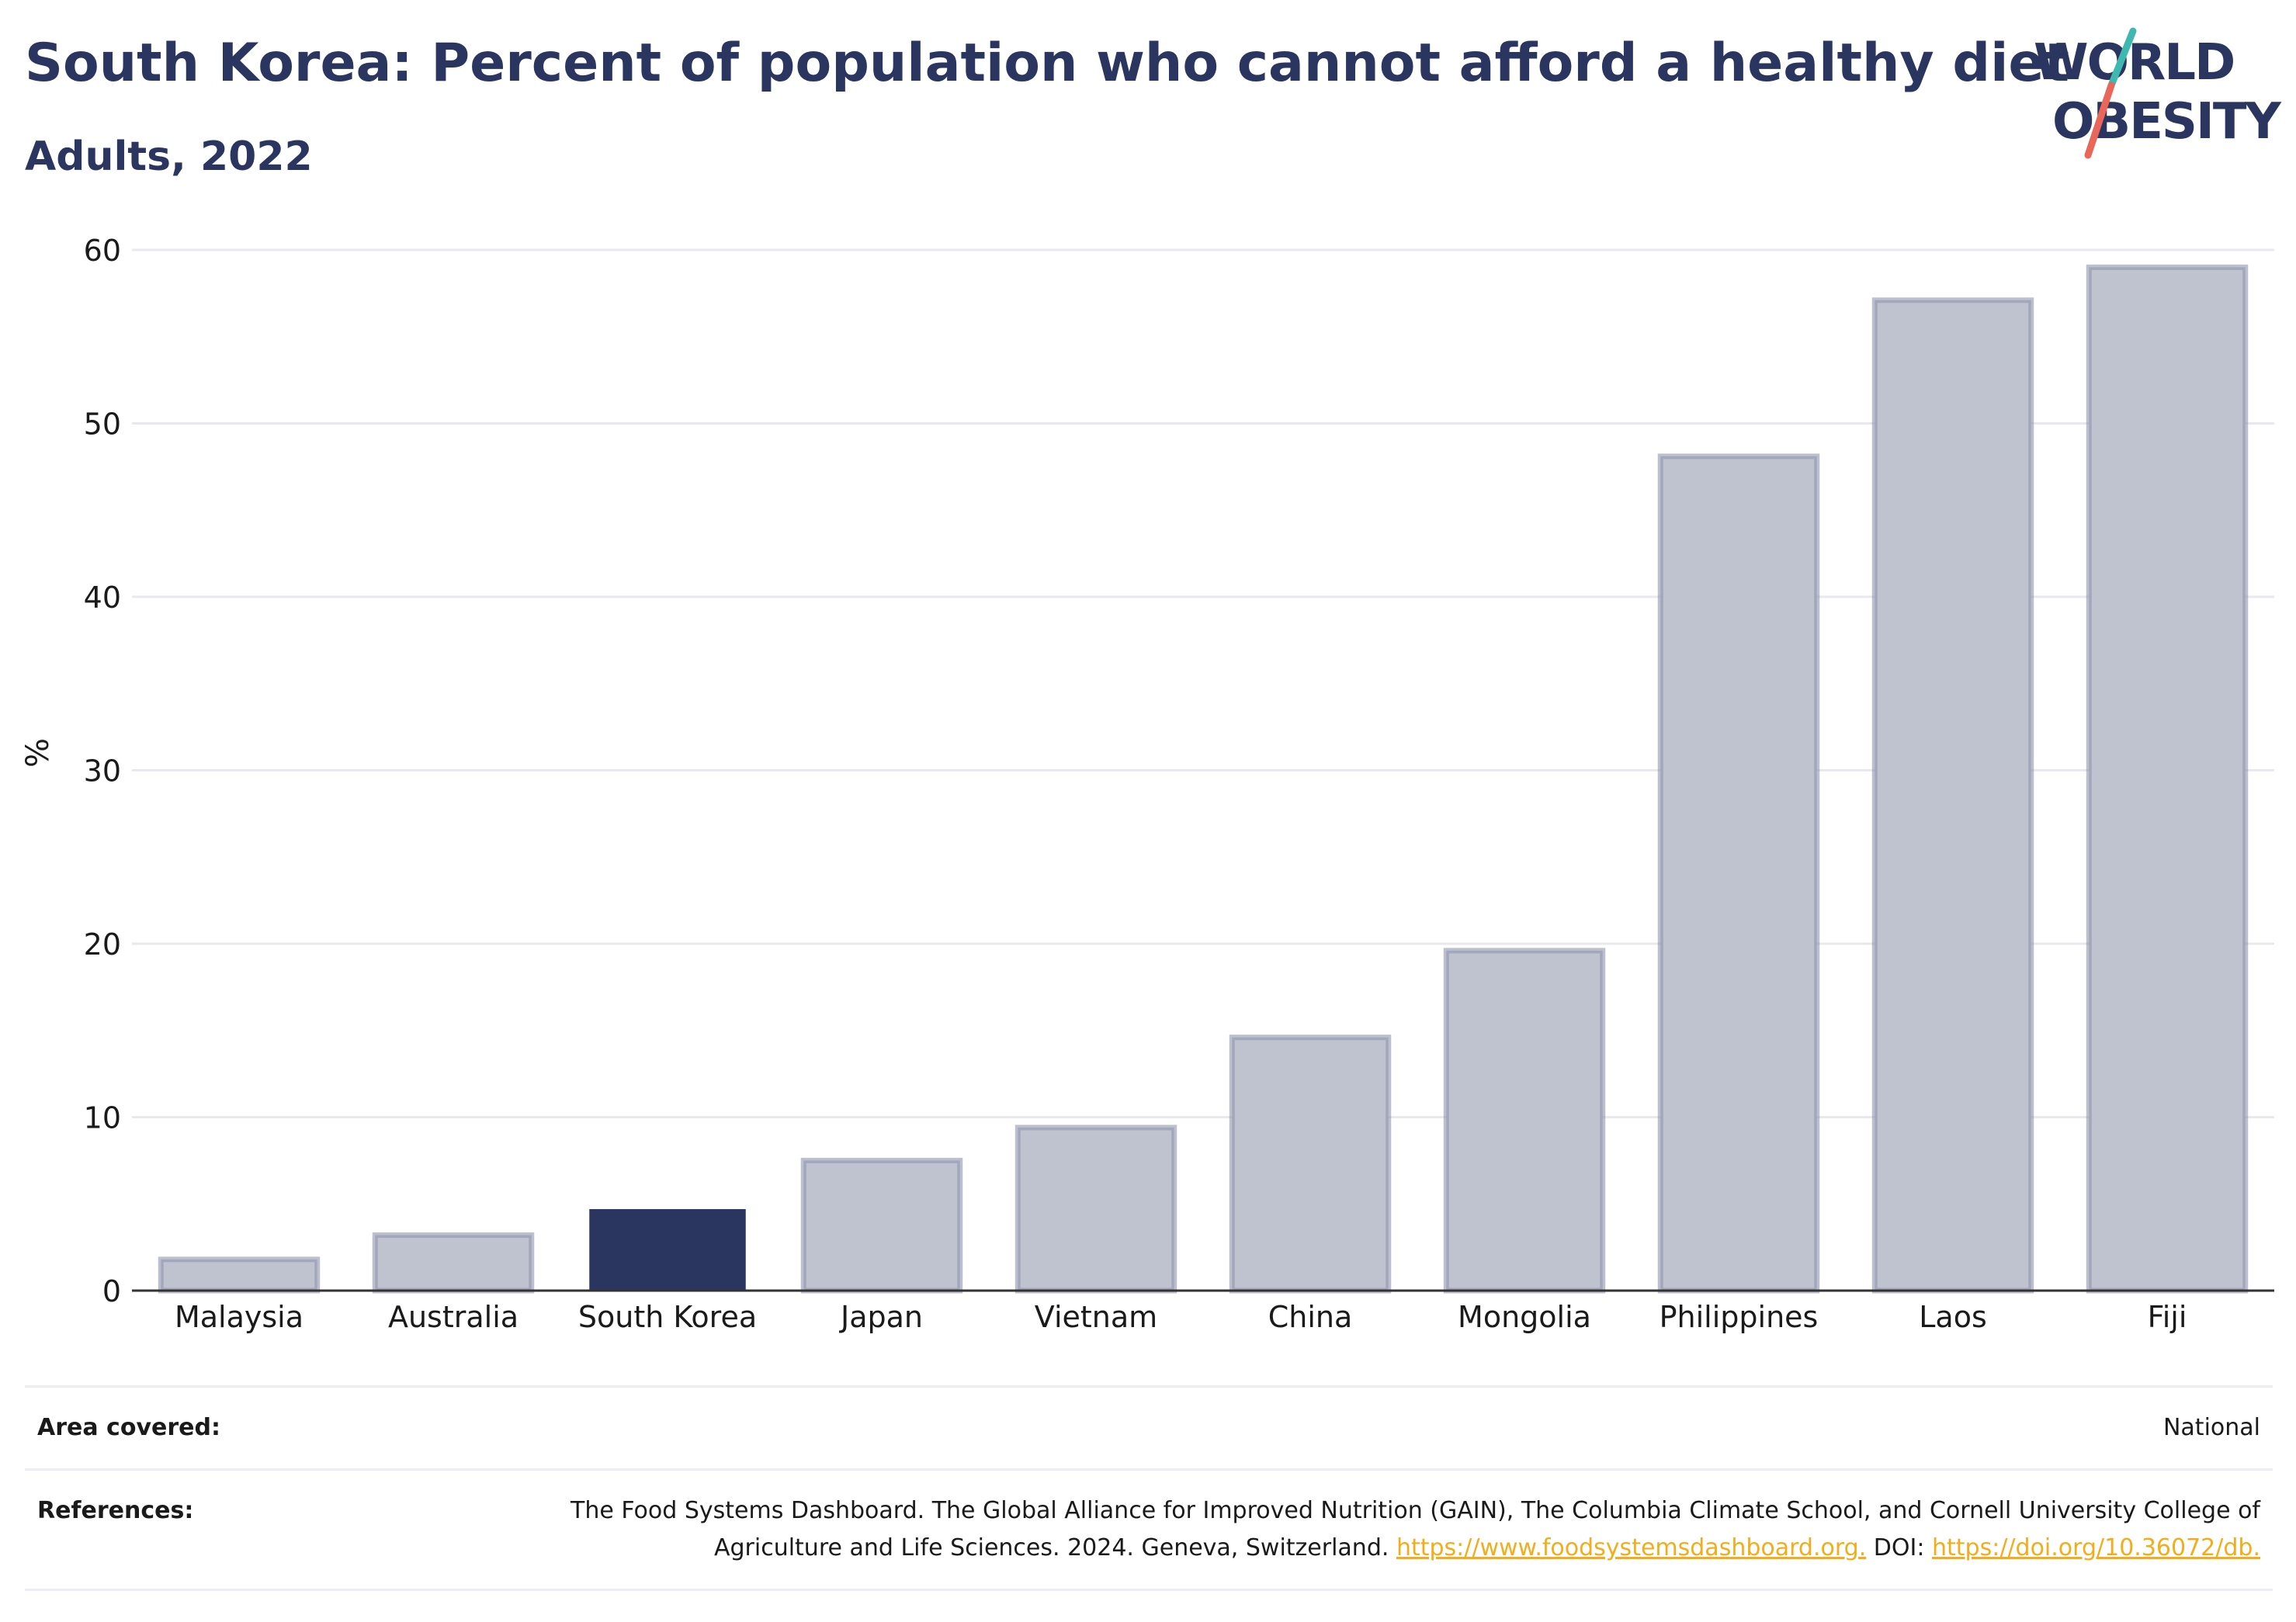 The height and width of the screenshot is (1622, 2296). I want to click on x-tick-label: Laos, so click(1953, 1317).